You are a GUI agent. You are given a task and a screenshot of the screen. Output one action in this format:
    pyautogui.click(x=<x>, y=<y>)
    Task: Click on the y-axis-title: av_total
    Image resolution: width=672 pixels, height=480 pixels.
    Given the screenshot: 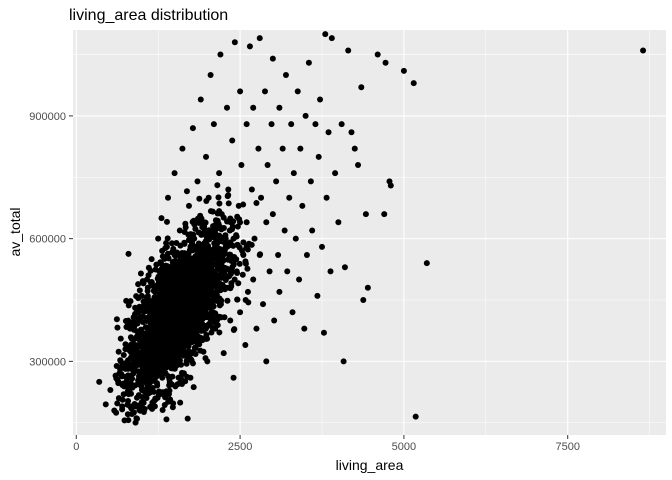 What is the action you would take?
    pyautogui.click(x=15, y=231)
    